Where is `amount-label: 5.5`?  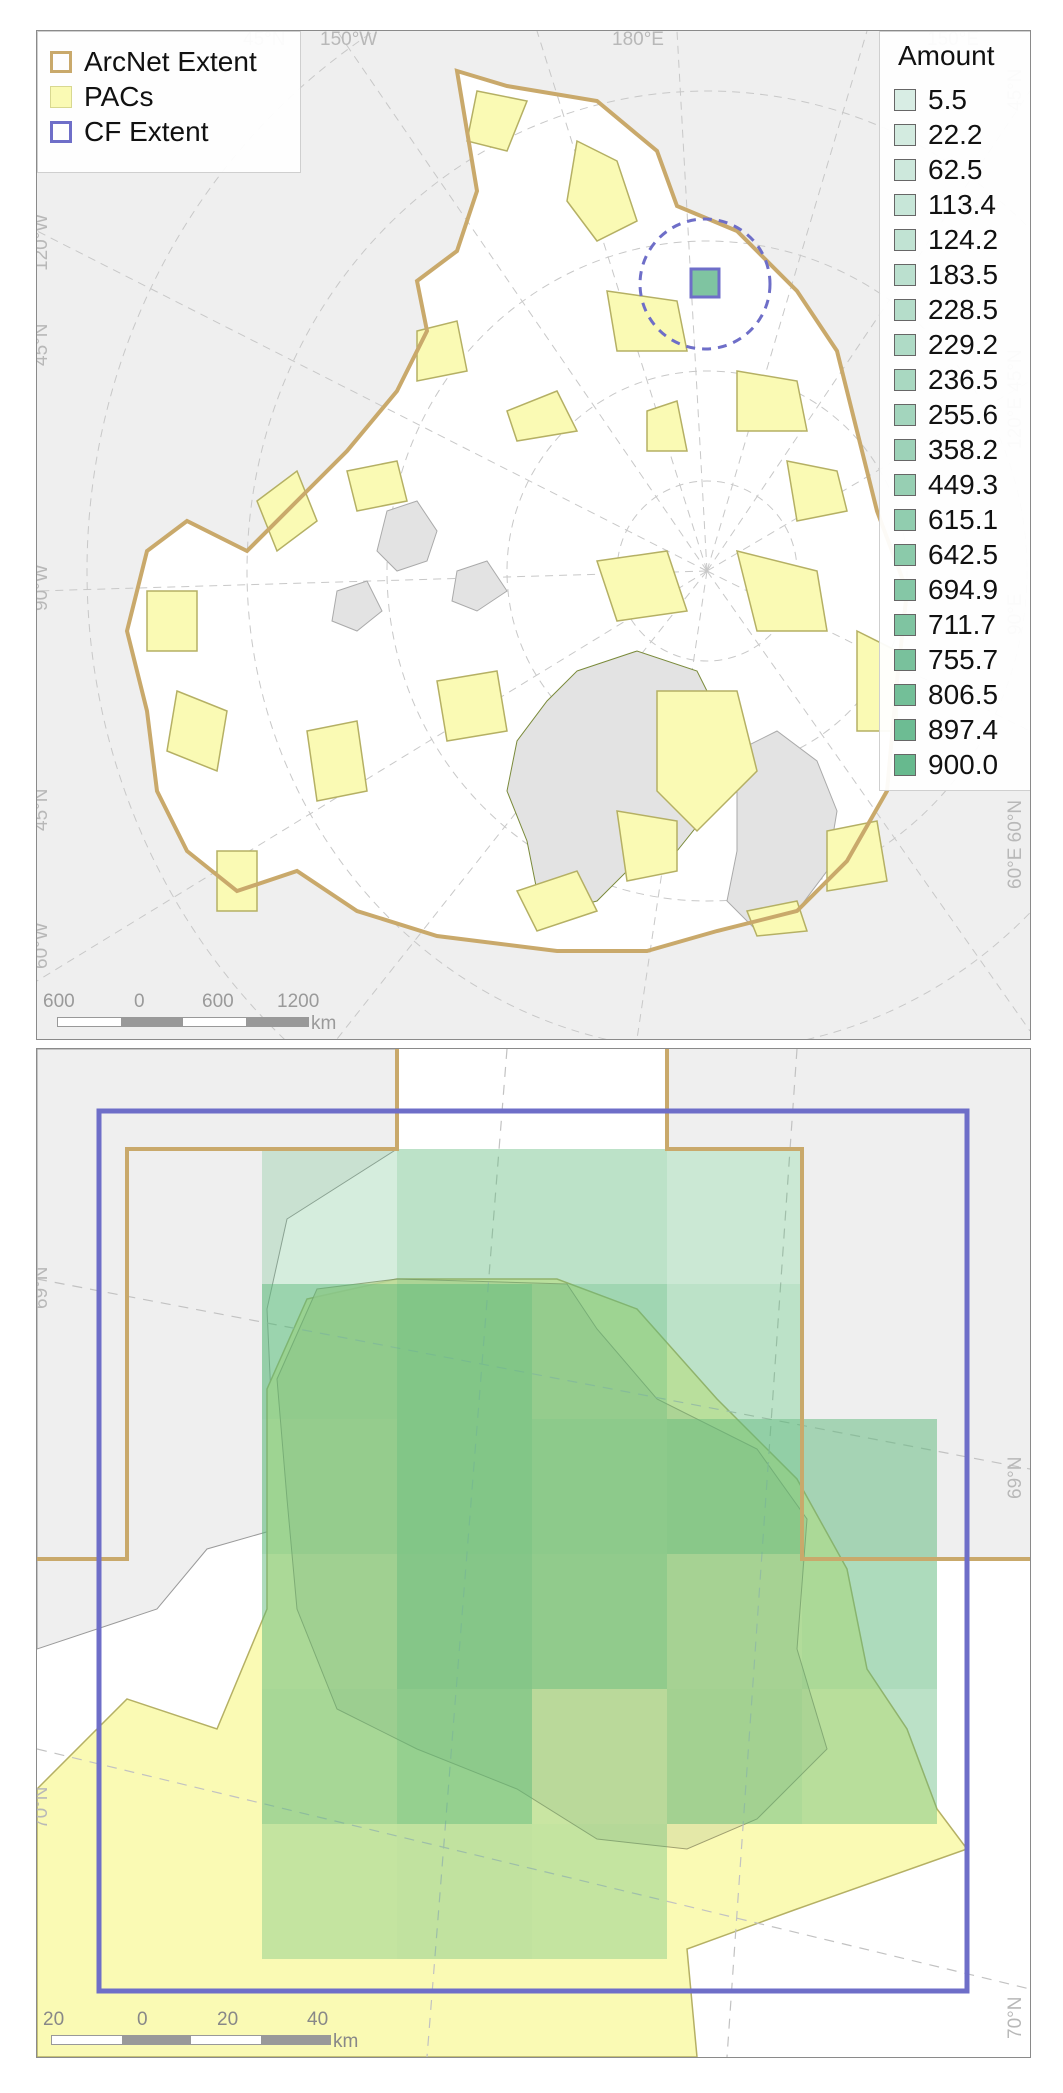
amount-label: 5.5 is located at coordinates (947, 99).